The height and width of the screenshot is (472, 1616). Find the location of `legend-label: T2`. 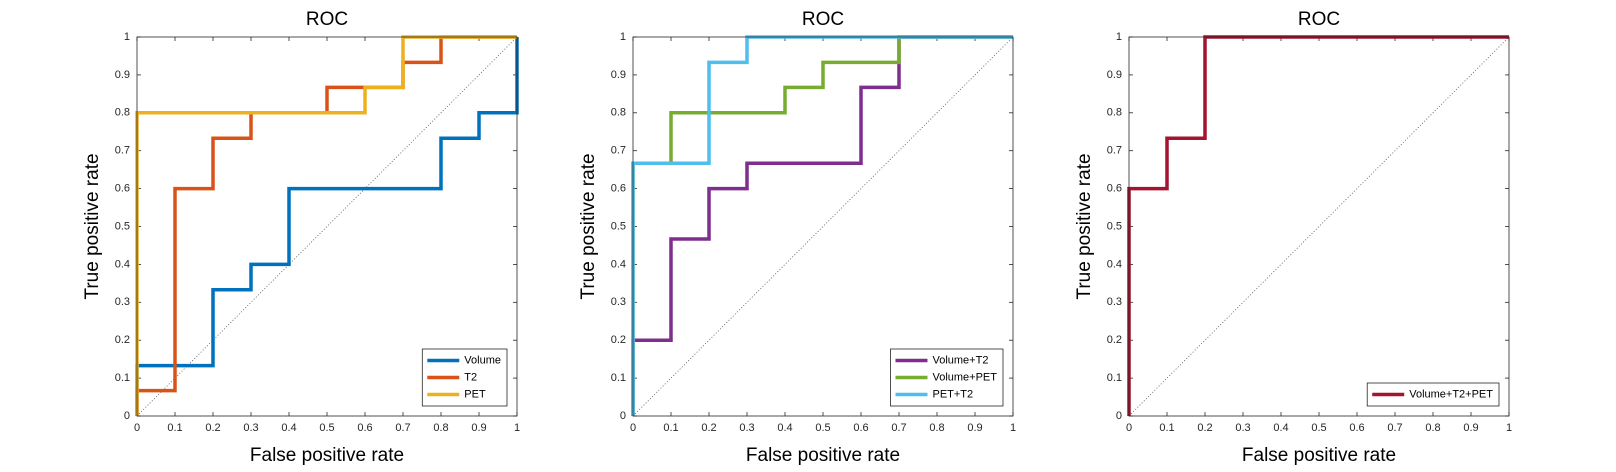

legend-label: T2 is located at coordinates (470, 377).